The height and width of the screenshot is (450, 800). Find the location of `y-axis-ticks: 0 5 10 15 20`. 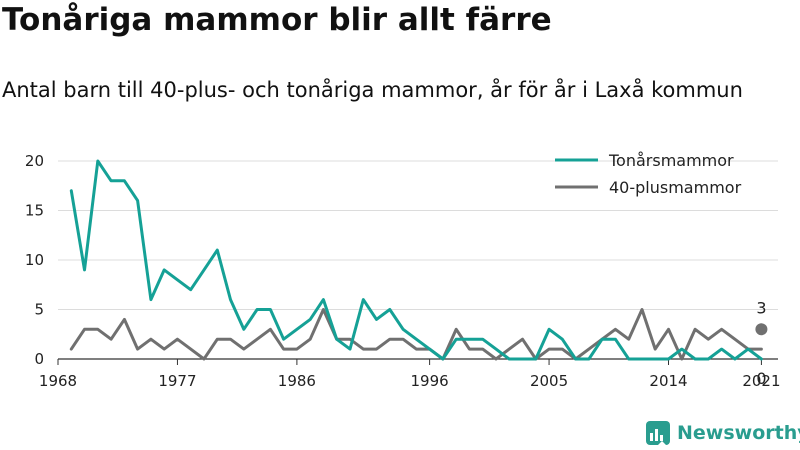

y-axis-ticks: 0 5 10 15 20 is located at coordinates (34, 260).